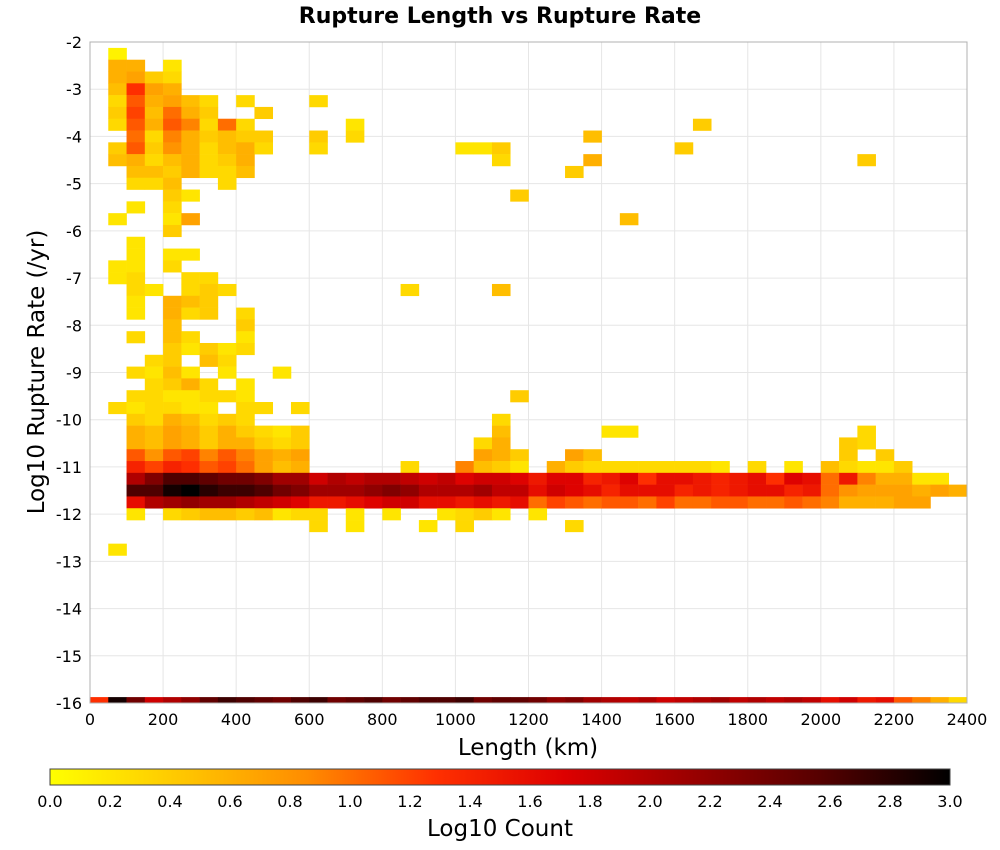  I want to click on x-tick-label: 400, so click(236, 719).